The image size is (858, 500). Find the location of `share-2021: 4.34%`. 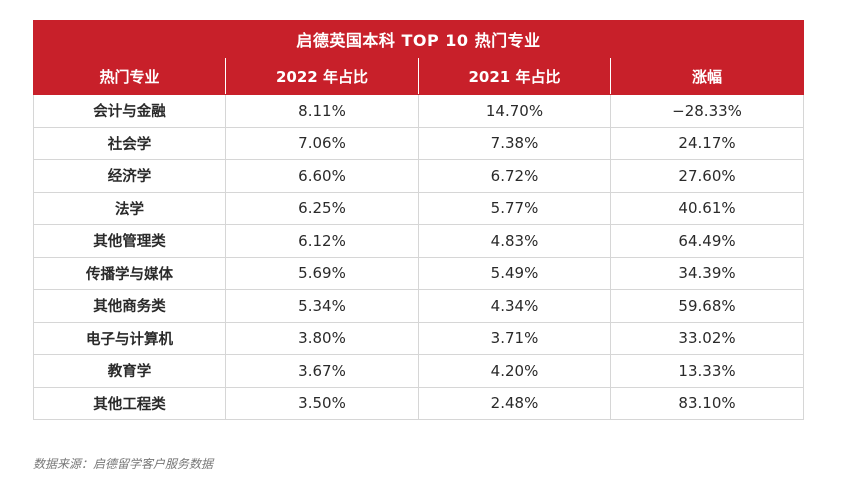

share-2021: 4.34% is located at coordinates (514, 306).